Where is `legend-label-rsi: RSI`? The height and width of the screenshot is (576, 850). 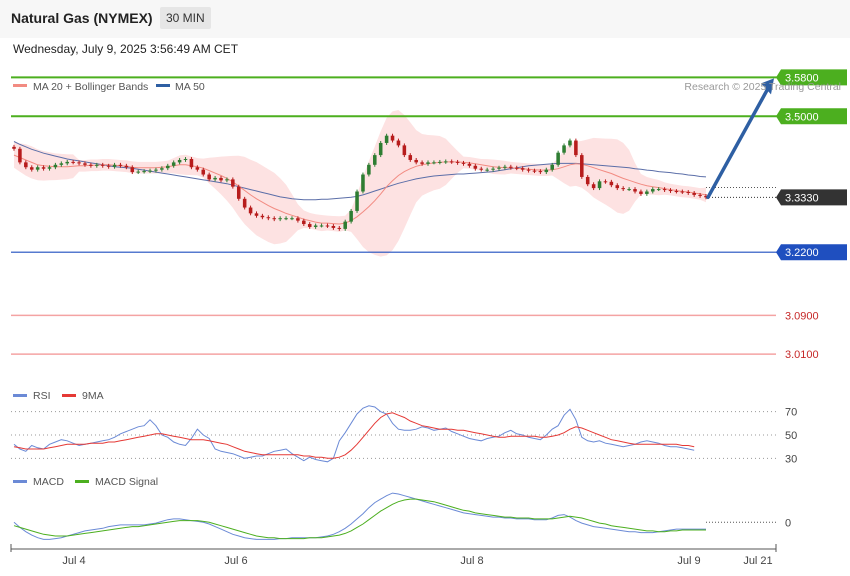
legend-label-rsi: RSI is located at coordinates (42, 396).